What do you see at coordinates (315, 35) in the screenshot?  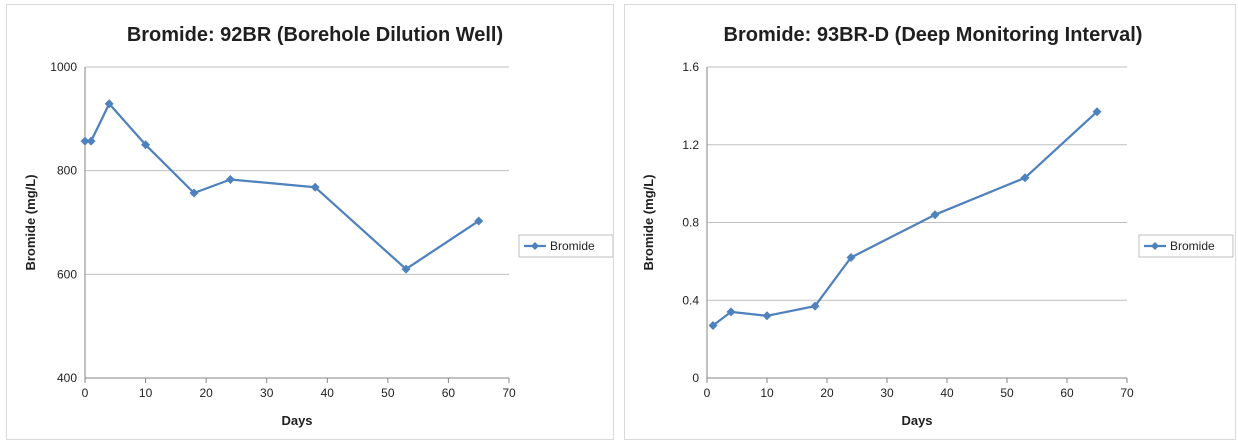 I see `chart-title: Bromide: 92BR (Borehole Dilution Well)` at bounding box center [315, 35].